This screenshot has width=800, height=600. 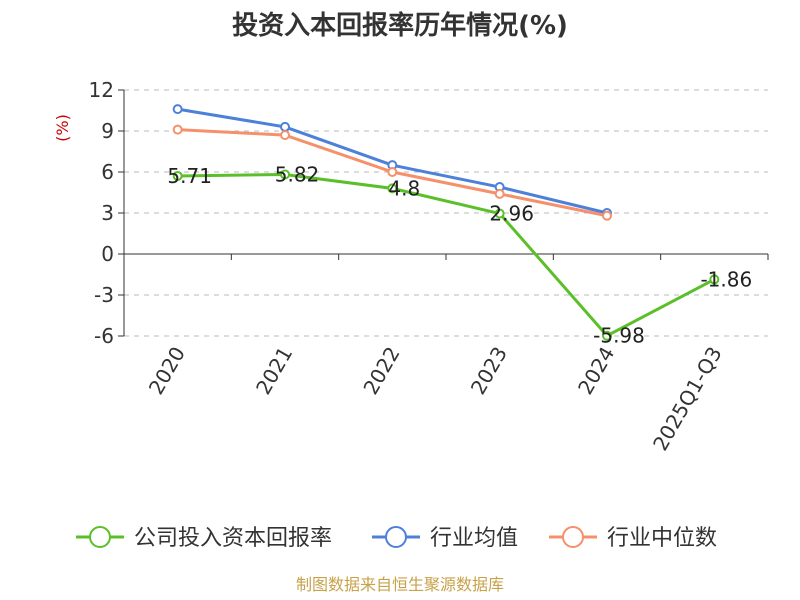 What do you see at coordinates (726, 279) in the screenshot?
I see `data-label: -1.86` at bounding box center [726, 279].